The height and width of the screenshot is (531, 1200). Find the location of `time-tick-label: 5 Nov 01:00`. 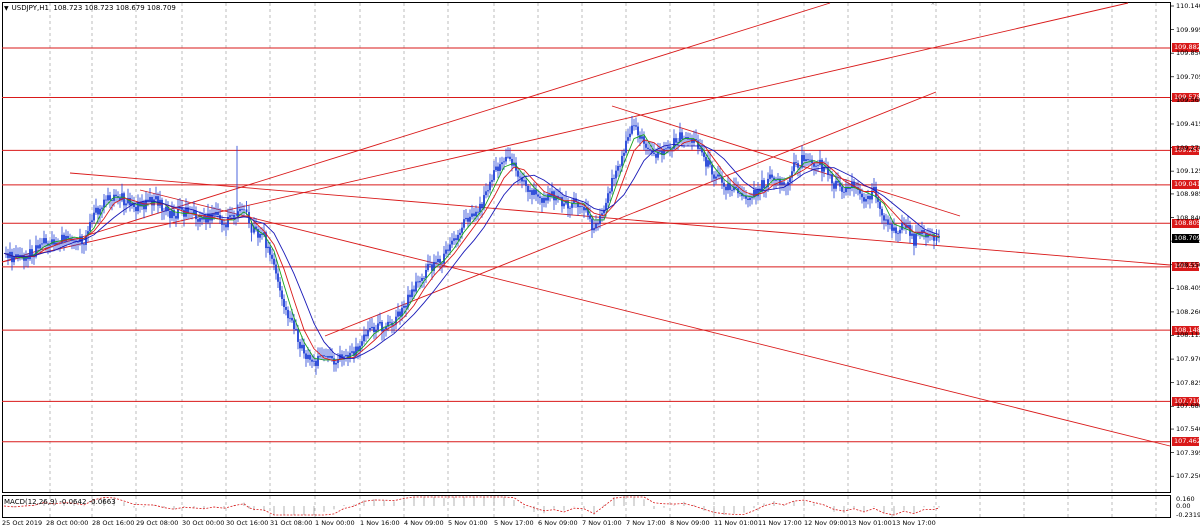

time-tick-label: 5 Nov 01:00 is located at coordinates (468, 523).